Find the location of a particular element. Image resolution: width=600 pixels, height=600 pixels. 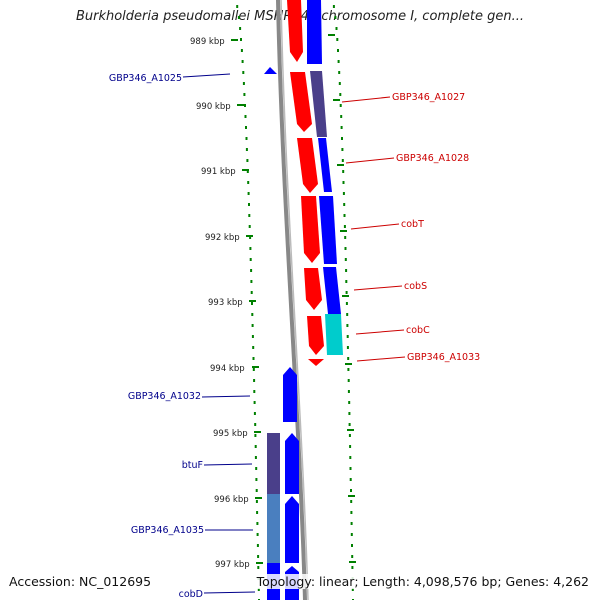

gene-blue-r3 is located at coordinates (325, 165).